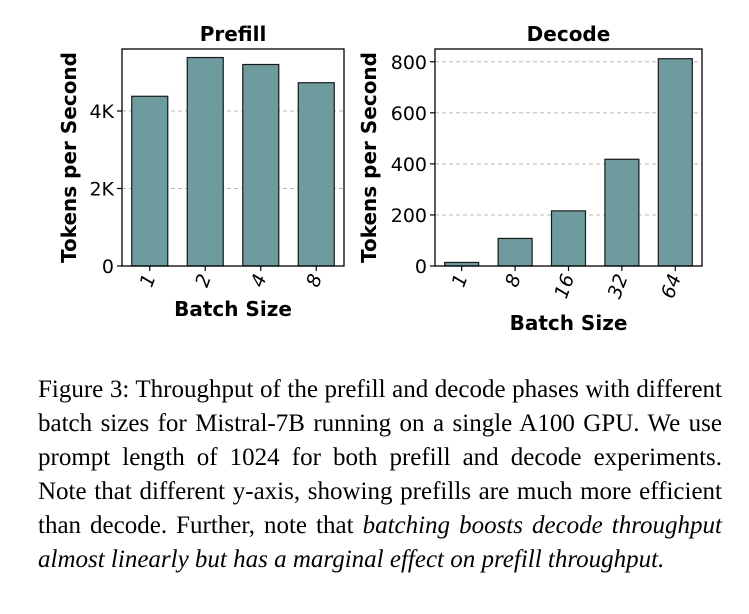 The height and width of the screenshot is (614, 749). Describe the element at coordinates (409, 63) in the screenshot. I see `y-tick-label: 800` at that location.